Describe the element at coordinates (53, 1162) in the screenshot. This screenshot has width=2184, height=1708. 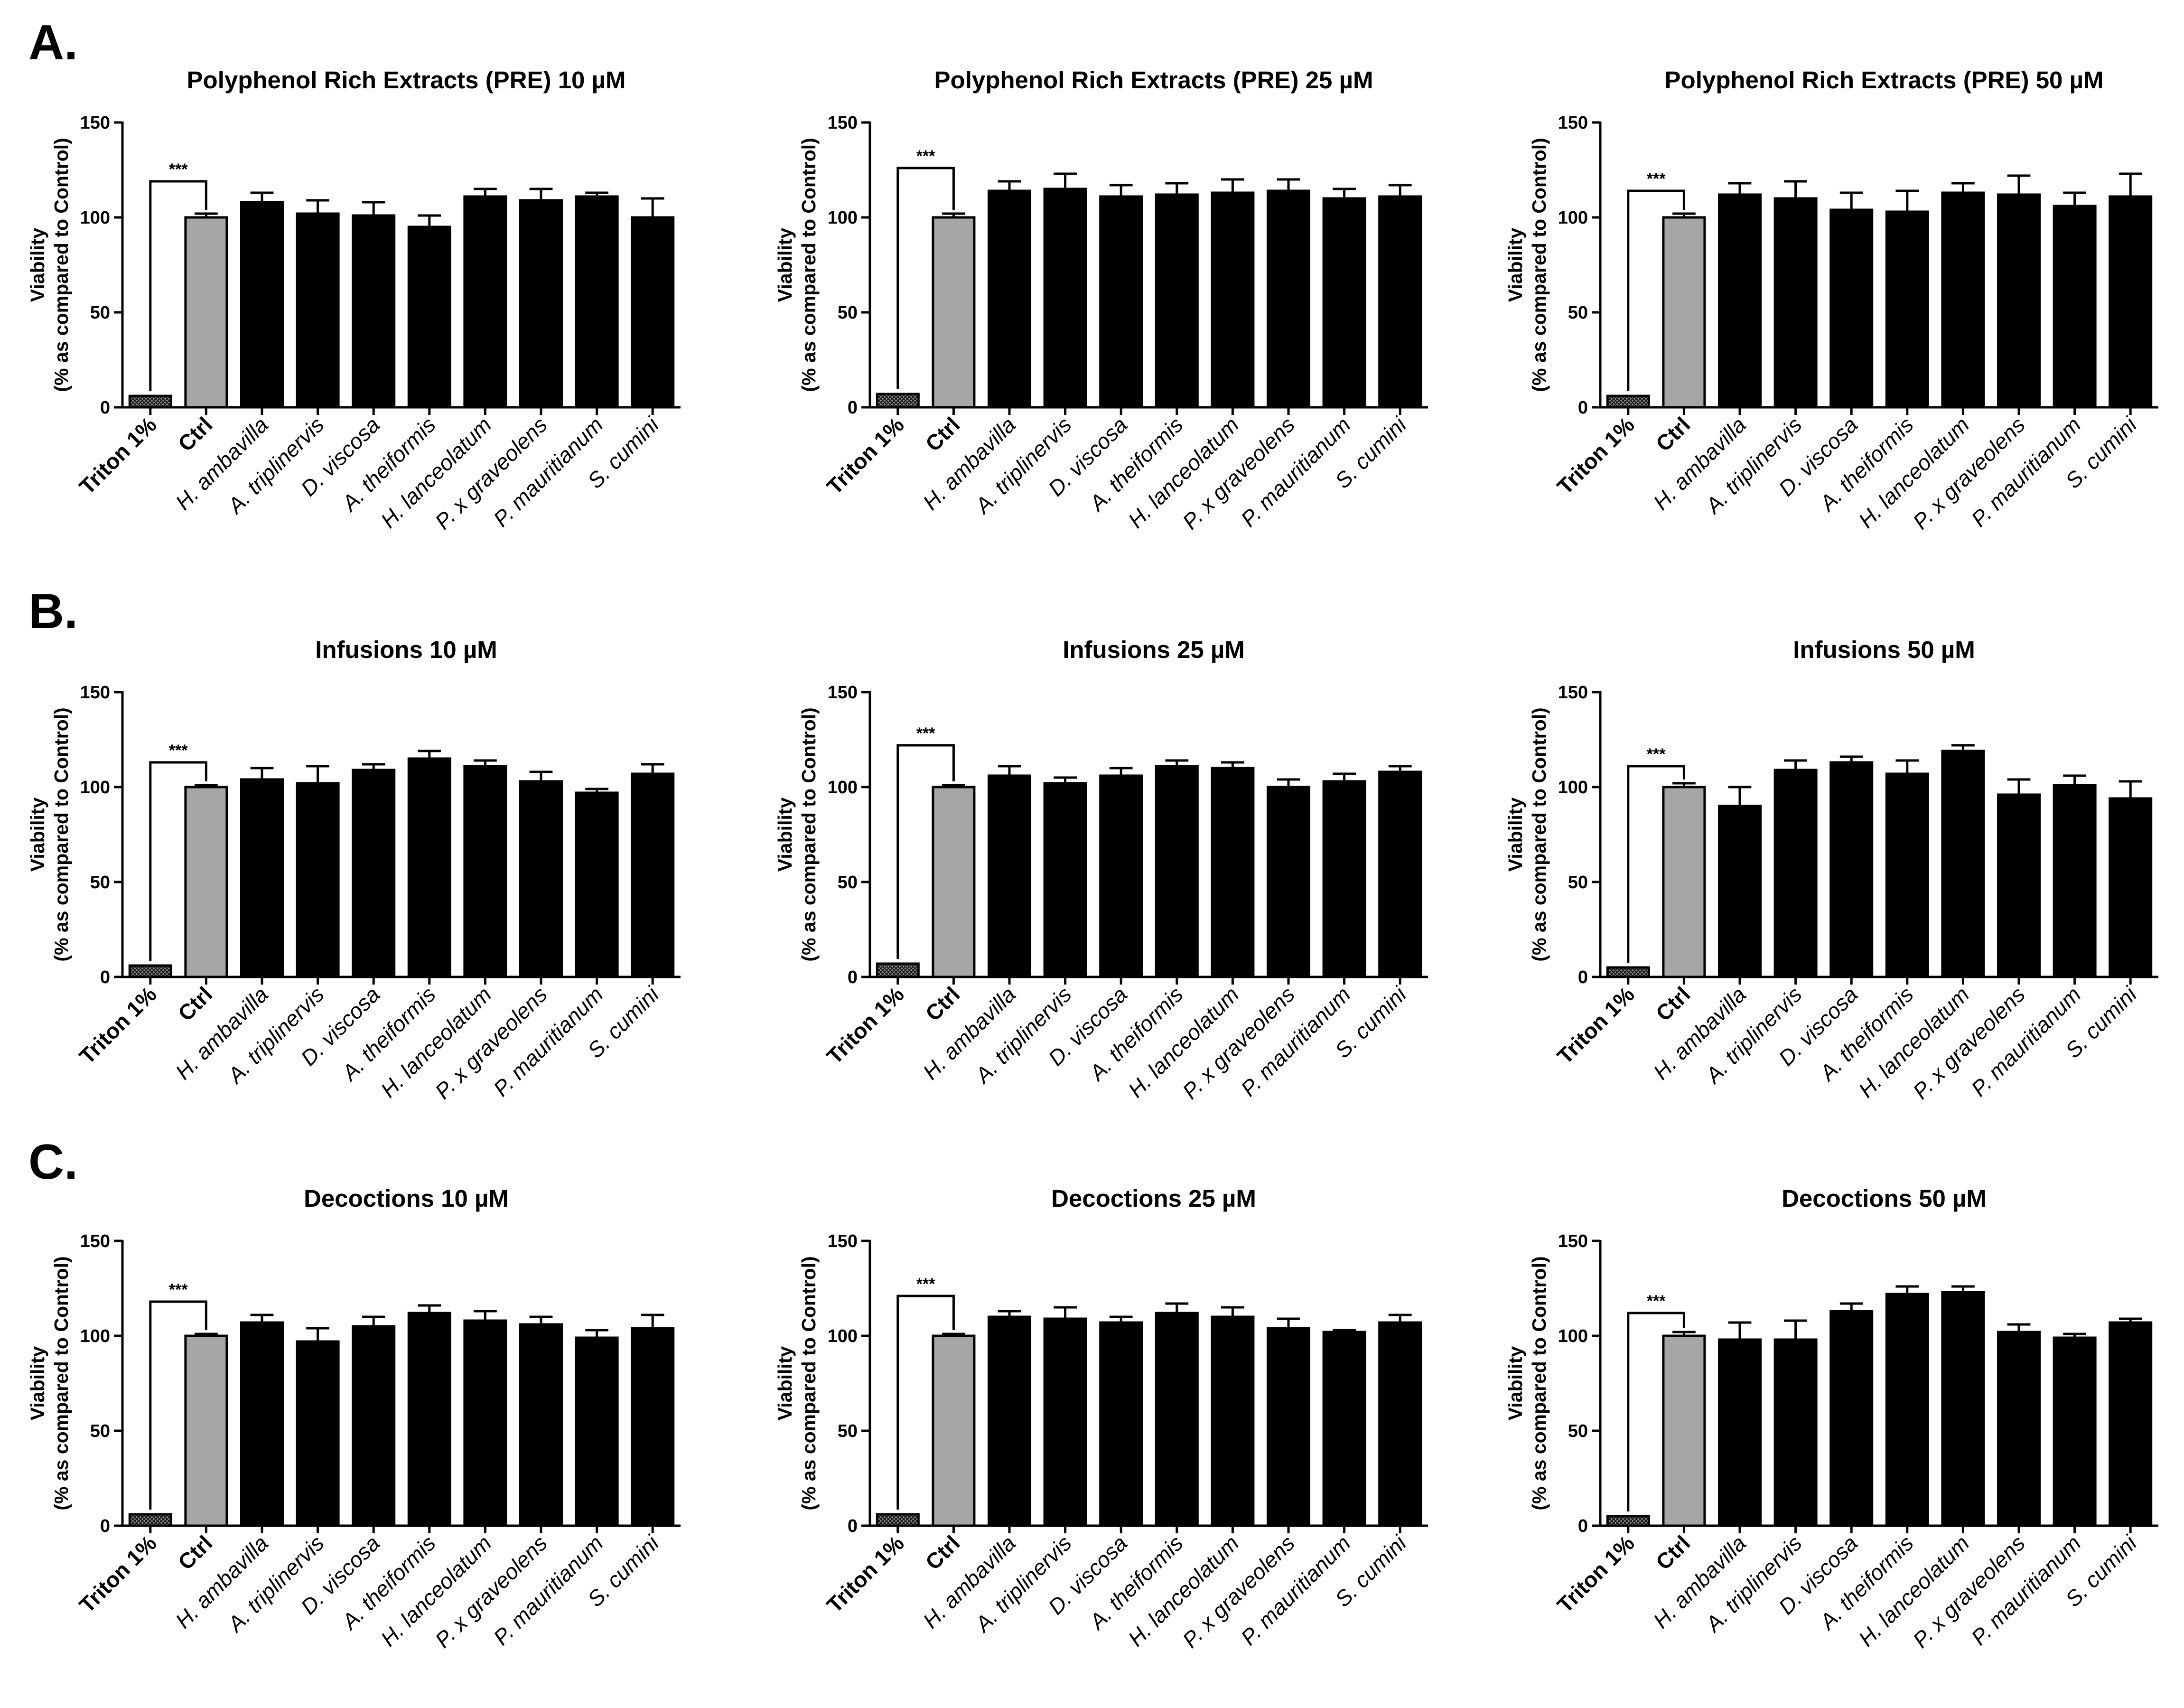
I see `panel-label: C.` at that location.